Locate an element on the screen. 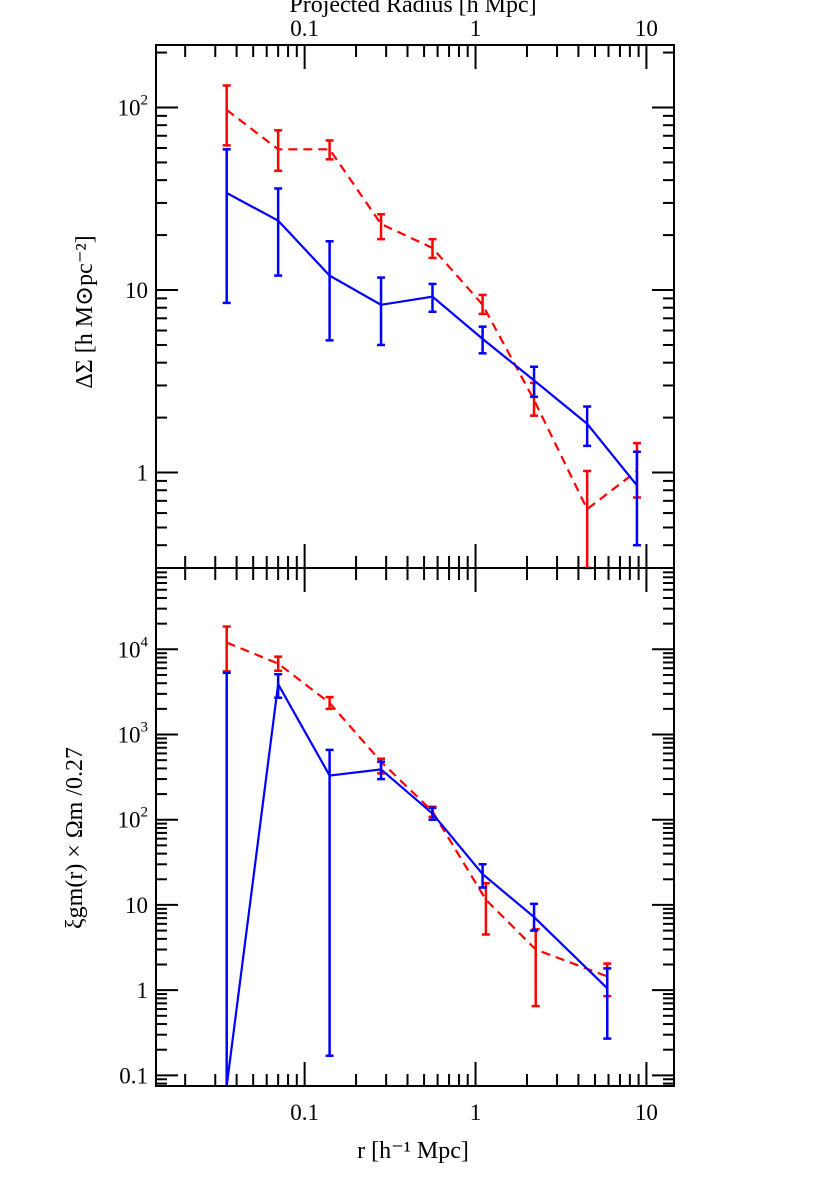 The image size is (830, 1186). top-x-tick-label: 0.1 is located at coordinates (304, 28).